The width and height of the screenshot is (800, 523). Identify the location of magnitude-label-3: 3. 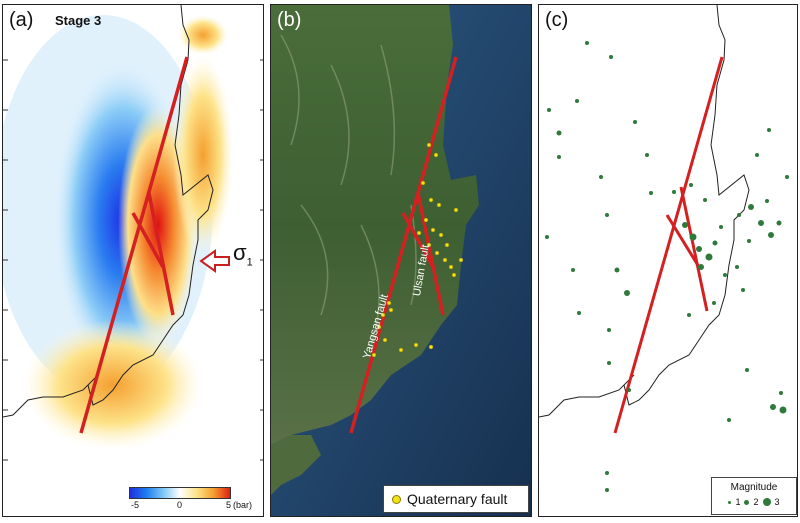
(777, 502).